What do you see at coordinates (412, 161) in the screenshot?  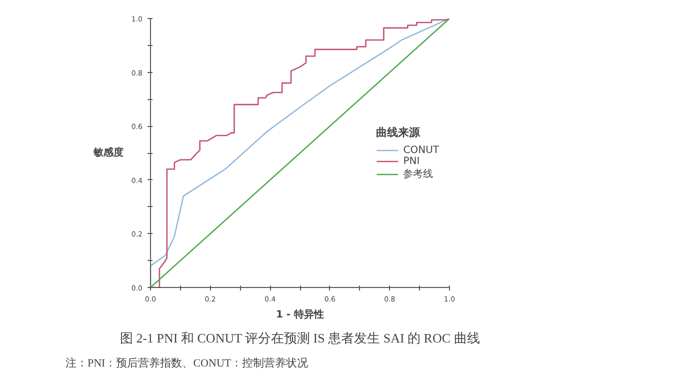 I see `legend-label: PNI` at bounding box center [412, 161].